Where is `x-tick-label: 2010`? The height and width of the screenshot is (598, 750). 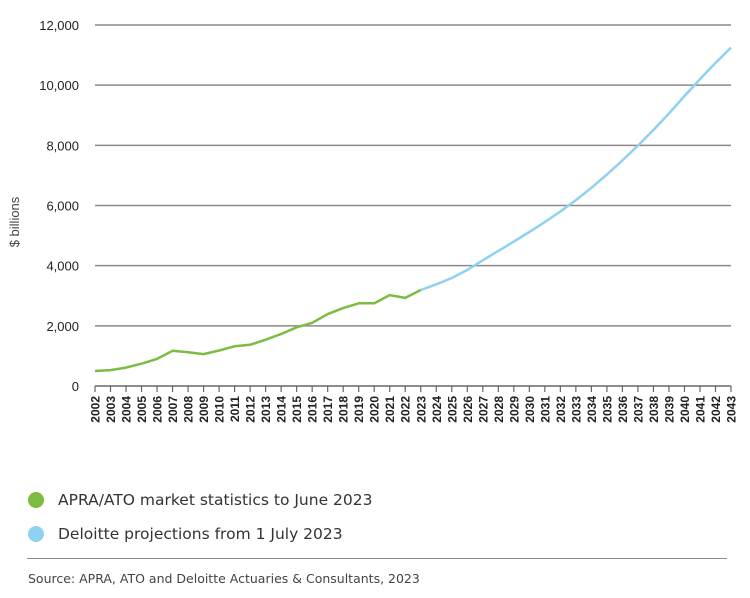
x-tick-label: 2010 is located at coordinates (220, 409).